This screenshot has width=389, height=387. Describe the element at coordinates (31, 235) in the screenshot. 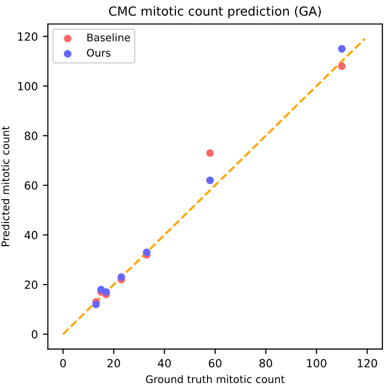

I see `y-tick-label: 40` at that location.